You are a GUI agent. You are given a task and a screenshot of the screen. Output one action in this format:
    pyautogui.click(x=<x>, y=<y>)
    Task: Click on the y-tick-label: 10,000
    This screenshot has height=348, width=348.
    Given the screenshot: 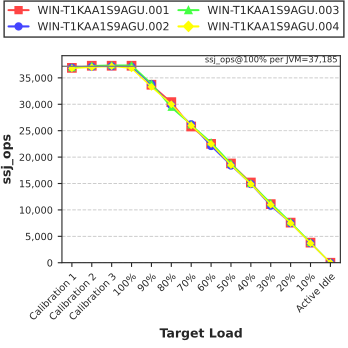 What is the action you would take?
    pyautogui.click(x=36, y=210)
    